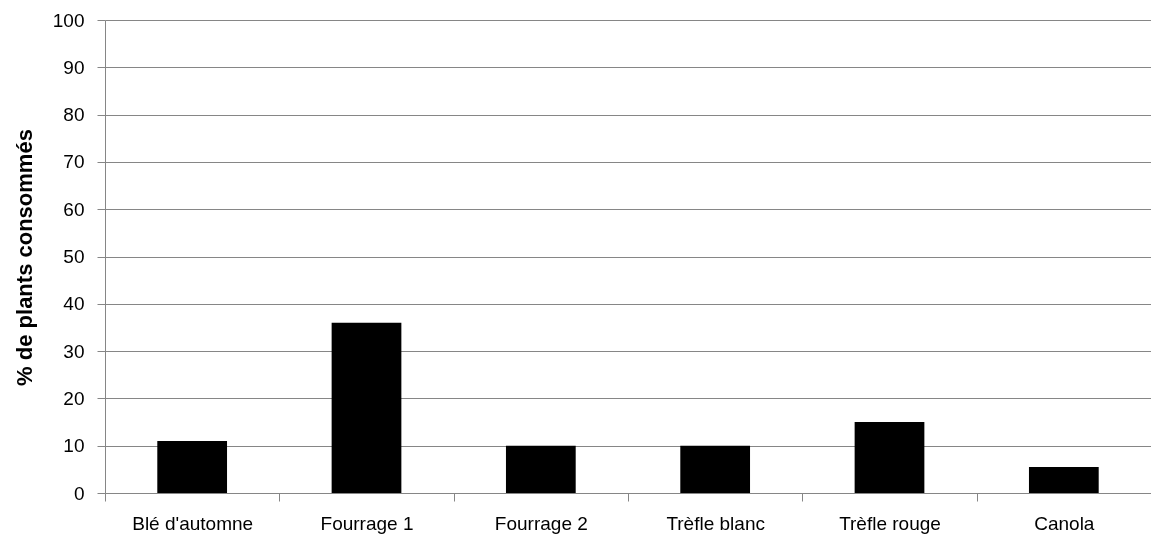 This screenshot has width=1151, height=541. What do you see at coordinates (715, 523) in the screenshot?
I see `x-tick-label: Trèfle blanc` at bounding box center [715, 523].